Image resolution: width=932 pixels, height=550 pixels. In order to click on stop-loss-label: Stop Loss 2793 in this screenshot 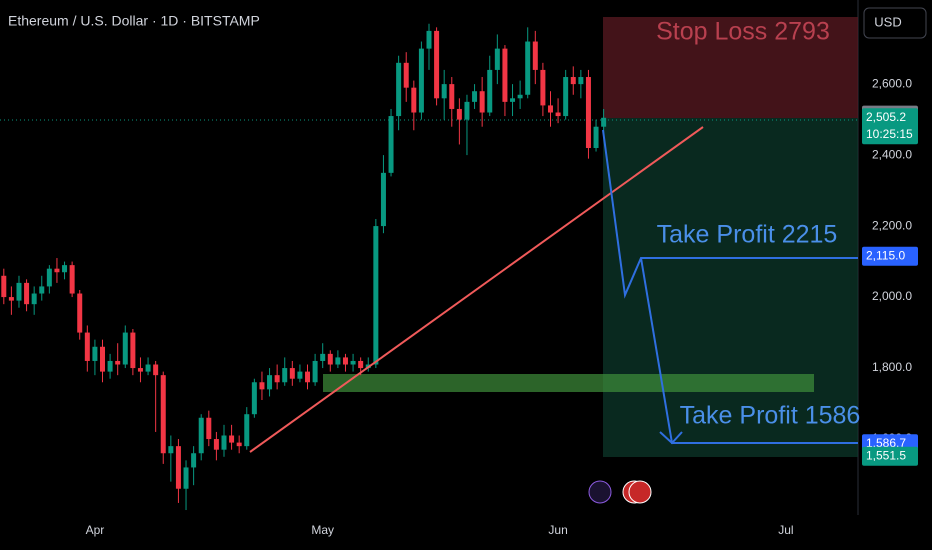, I will do `click(743, 32)`.